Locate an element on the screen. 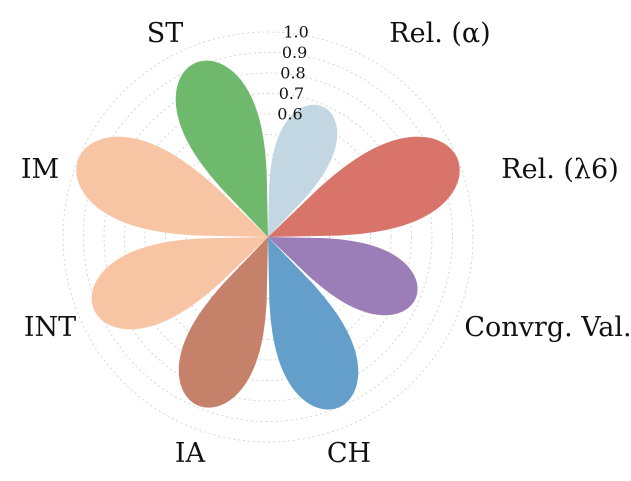 The width and height of the screenshot is (631, 481). radial-tick-labels: 1.00.90.8 0.70.6 is located at coordinates (293, 73).